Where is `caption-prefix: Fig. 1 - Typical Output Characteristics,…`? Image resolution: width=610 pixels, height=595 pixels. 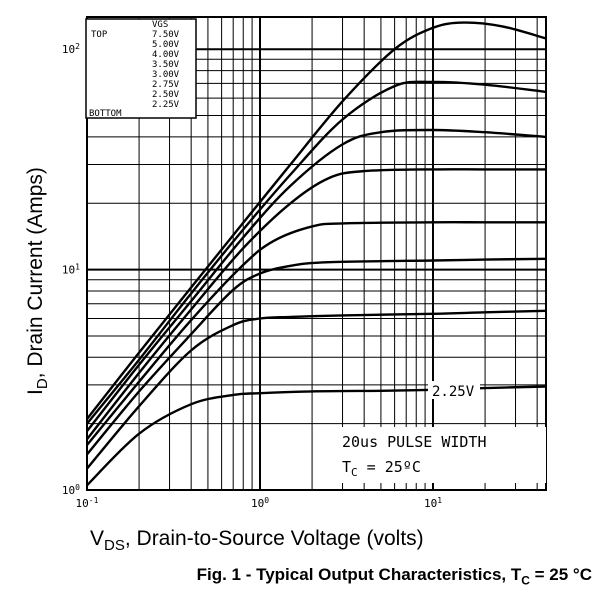
caption-prefix: Fig. 1 - Typical Output Characteristics,… is located at coordinates (359, 574).